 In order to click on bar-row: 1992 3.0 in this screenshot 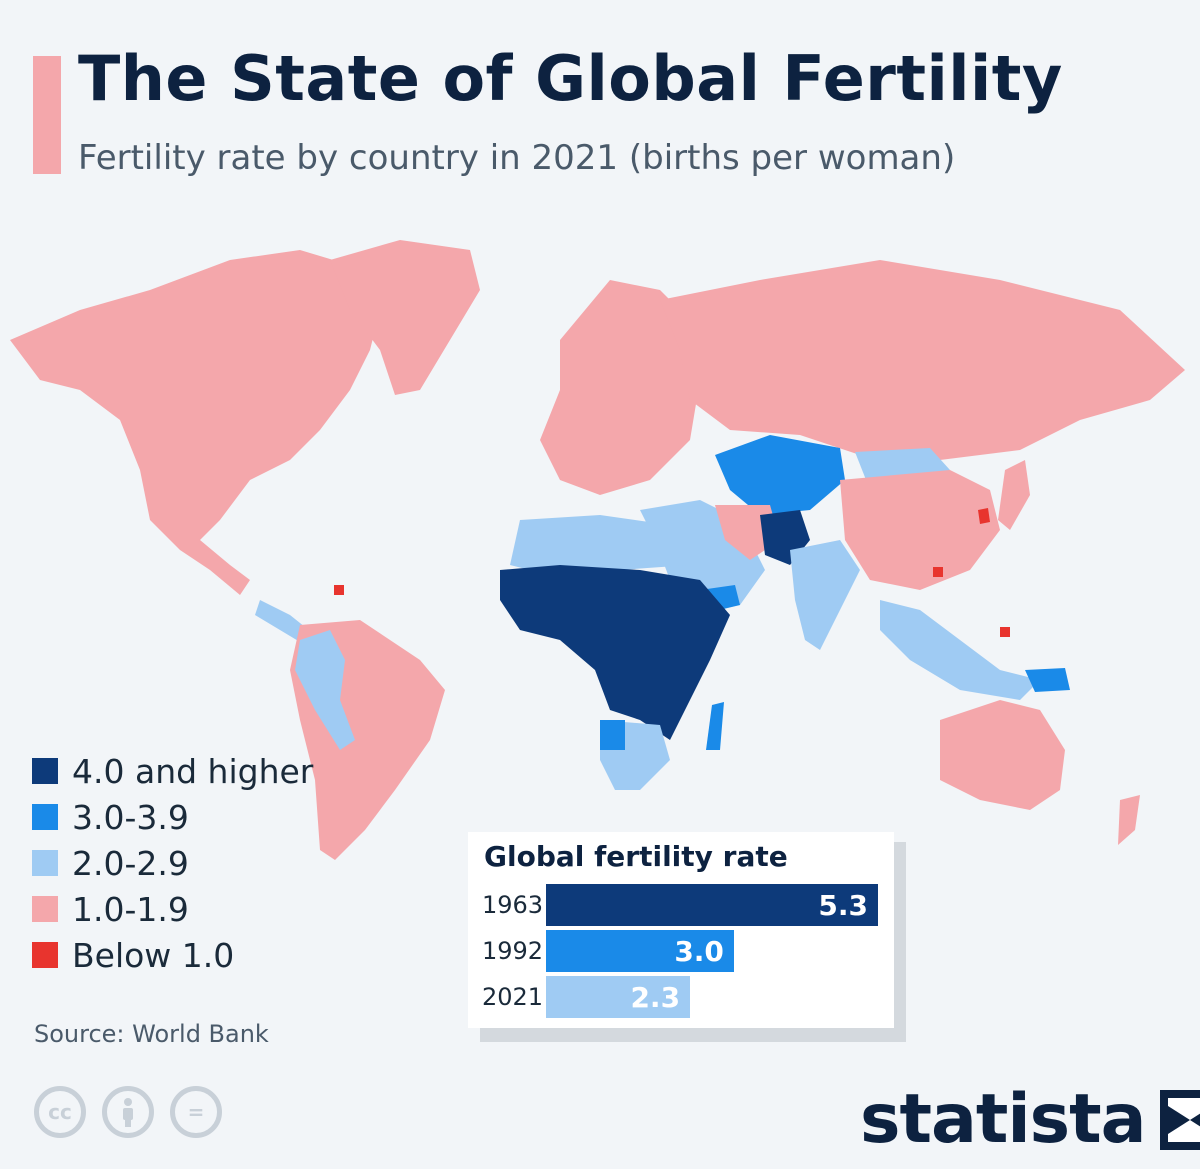, I will do `click(601, 951)`.